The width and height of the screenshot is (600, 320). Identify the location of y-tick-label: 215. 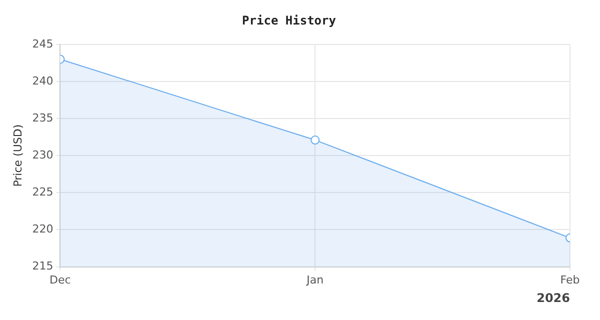
(43, 266).